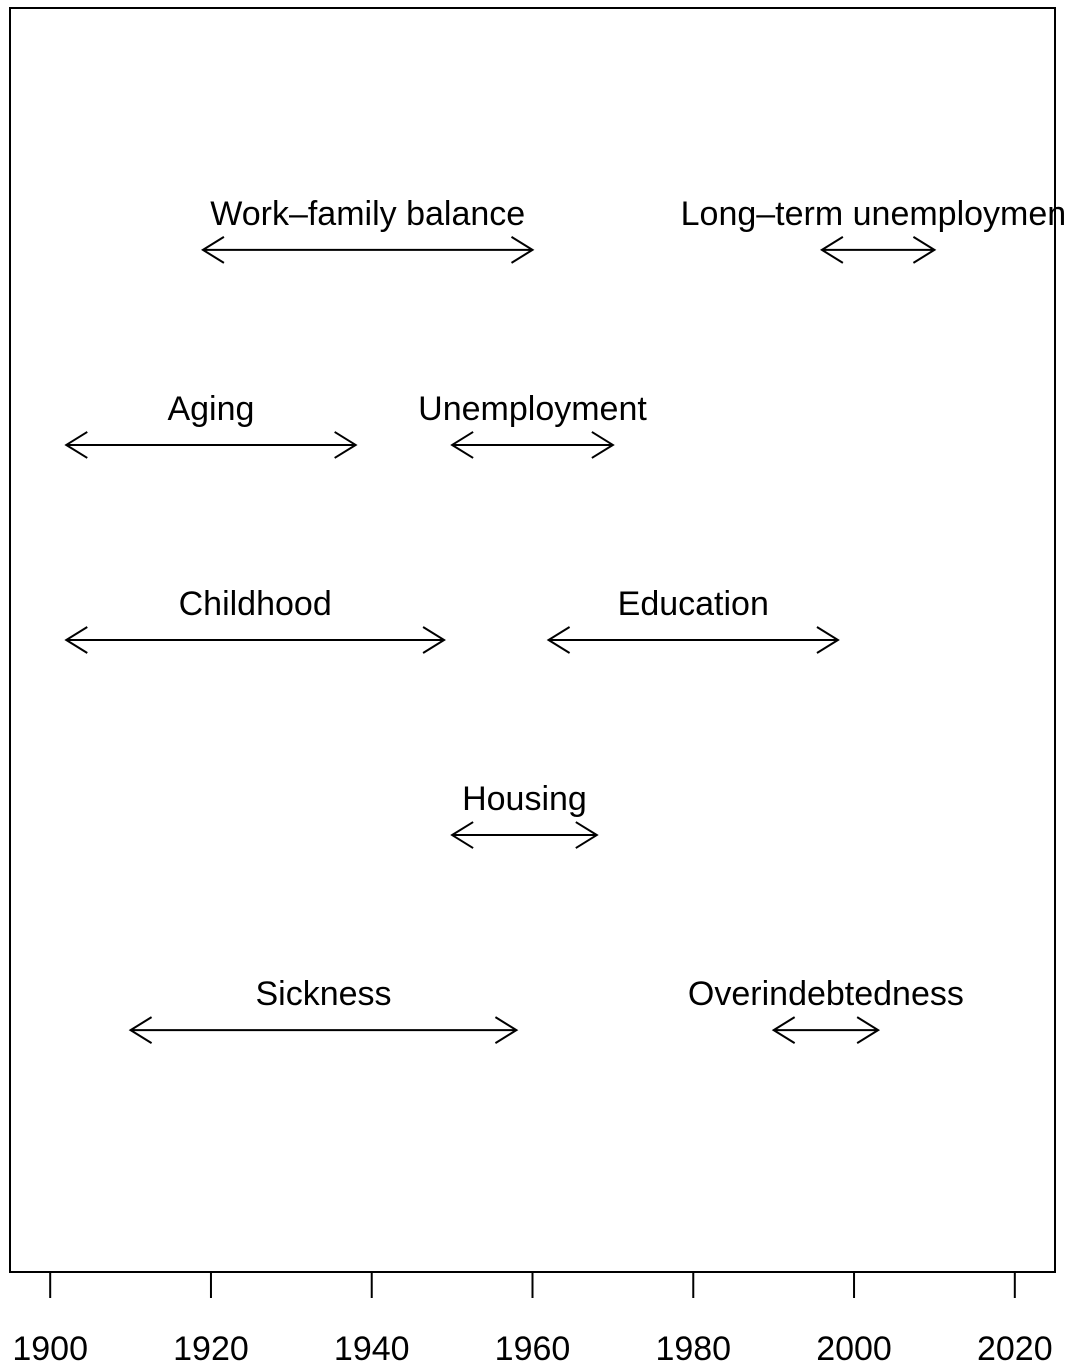 The width and height of the screenshot is (1065, 1368). I want to click on range-label: Unemployment, so click(532, 409).